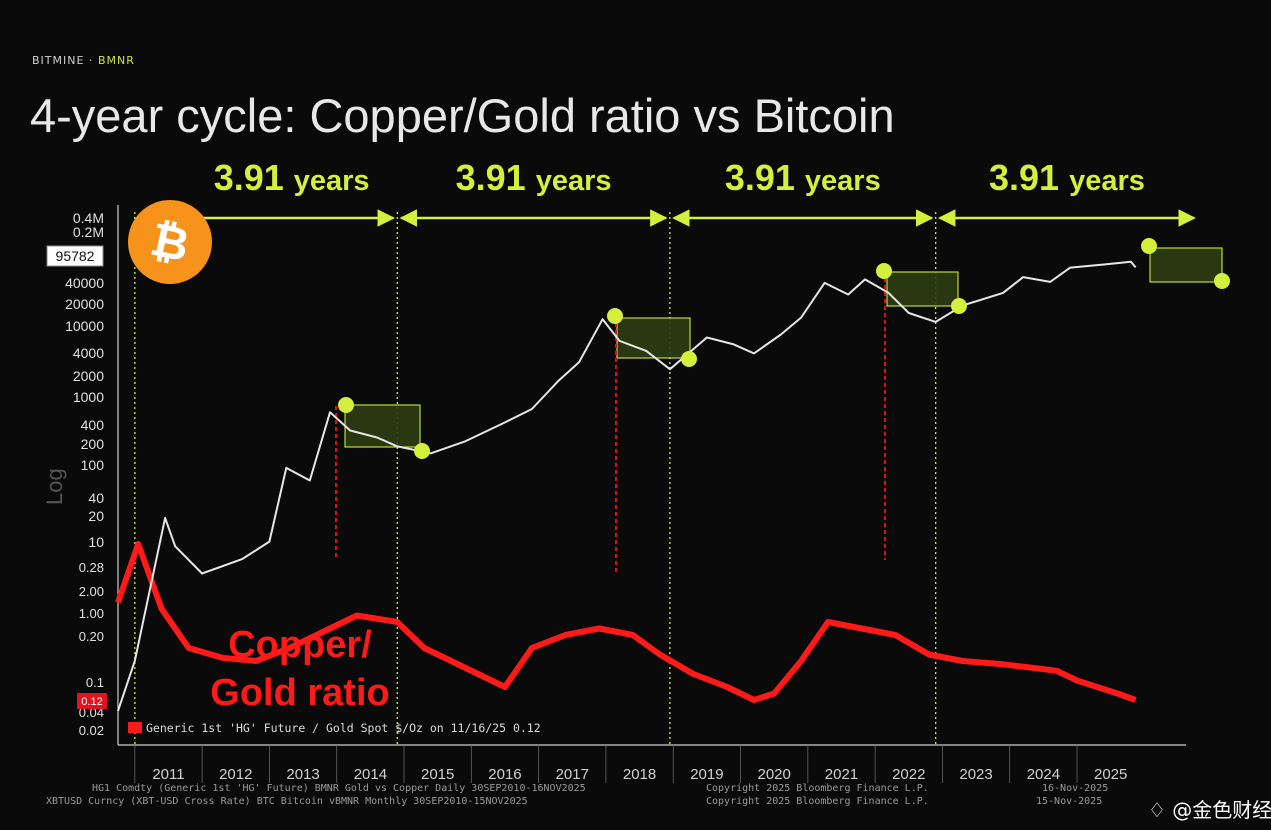  I want to click on x-tick-label: 2014, so click(370, 774).